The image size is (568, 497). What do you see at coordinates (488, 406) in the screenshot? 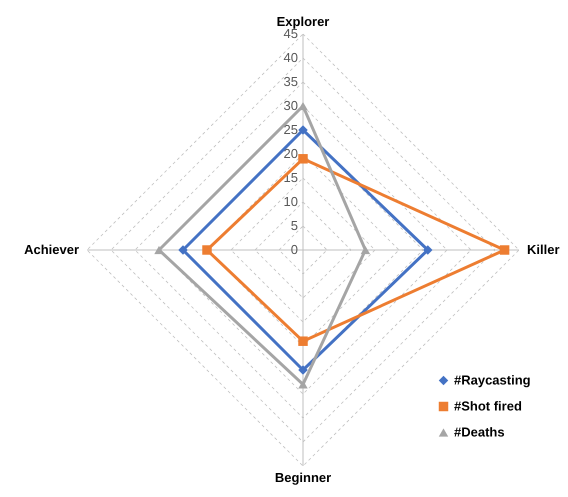
I see `legend-label: #Shot fired` at bounding box center [488, 406].